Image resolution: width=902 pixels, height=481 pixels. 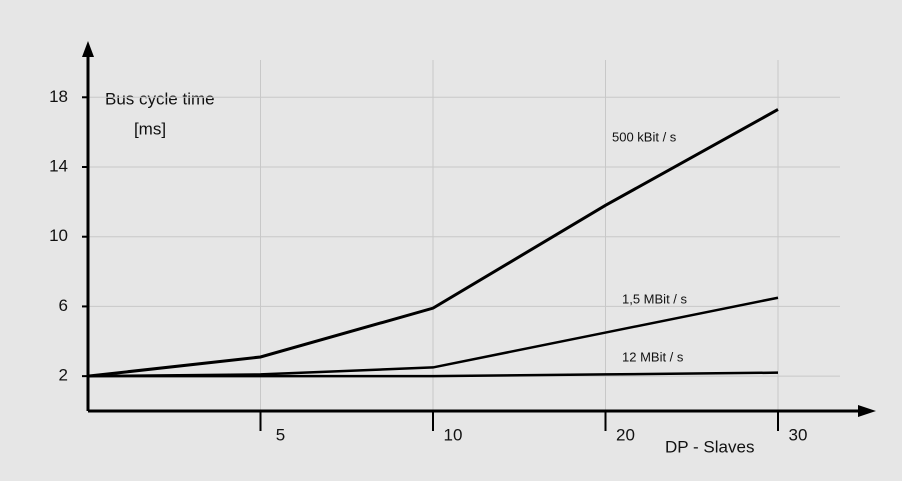 I want to click on y-axis-label: Bus cycle time, so click(x=160, y=98).